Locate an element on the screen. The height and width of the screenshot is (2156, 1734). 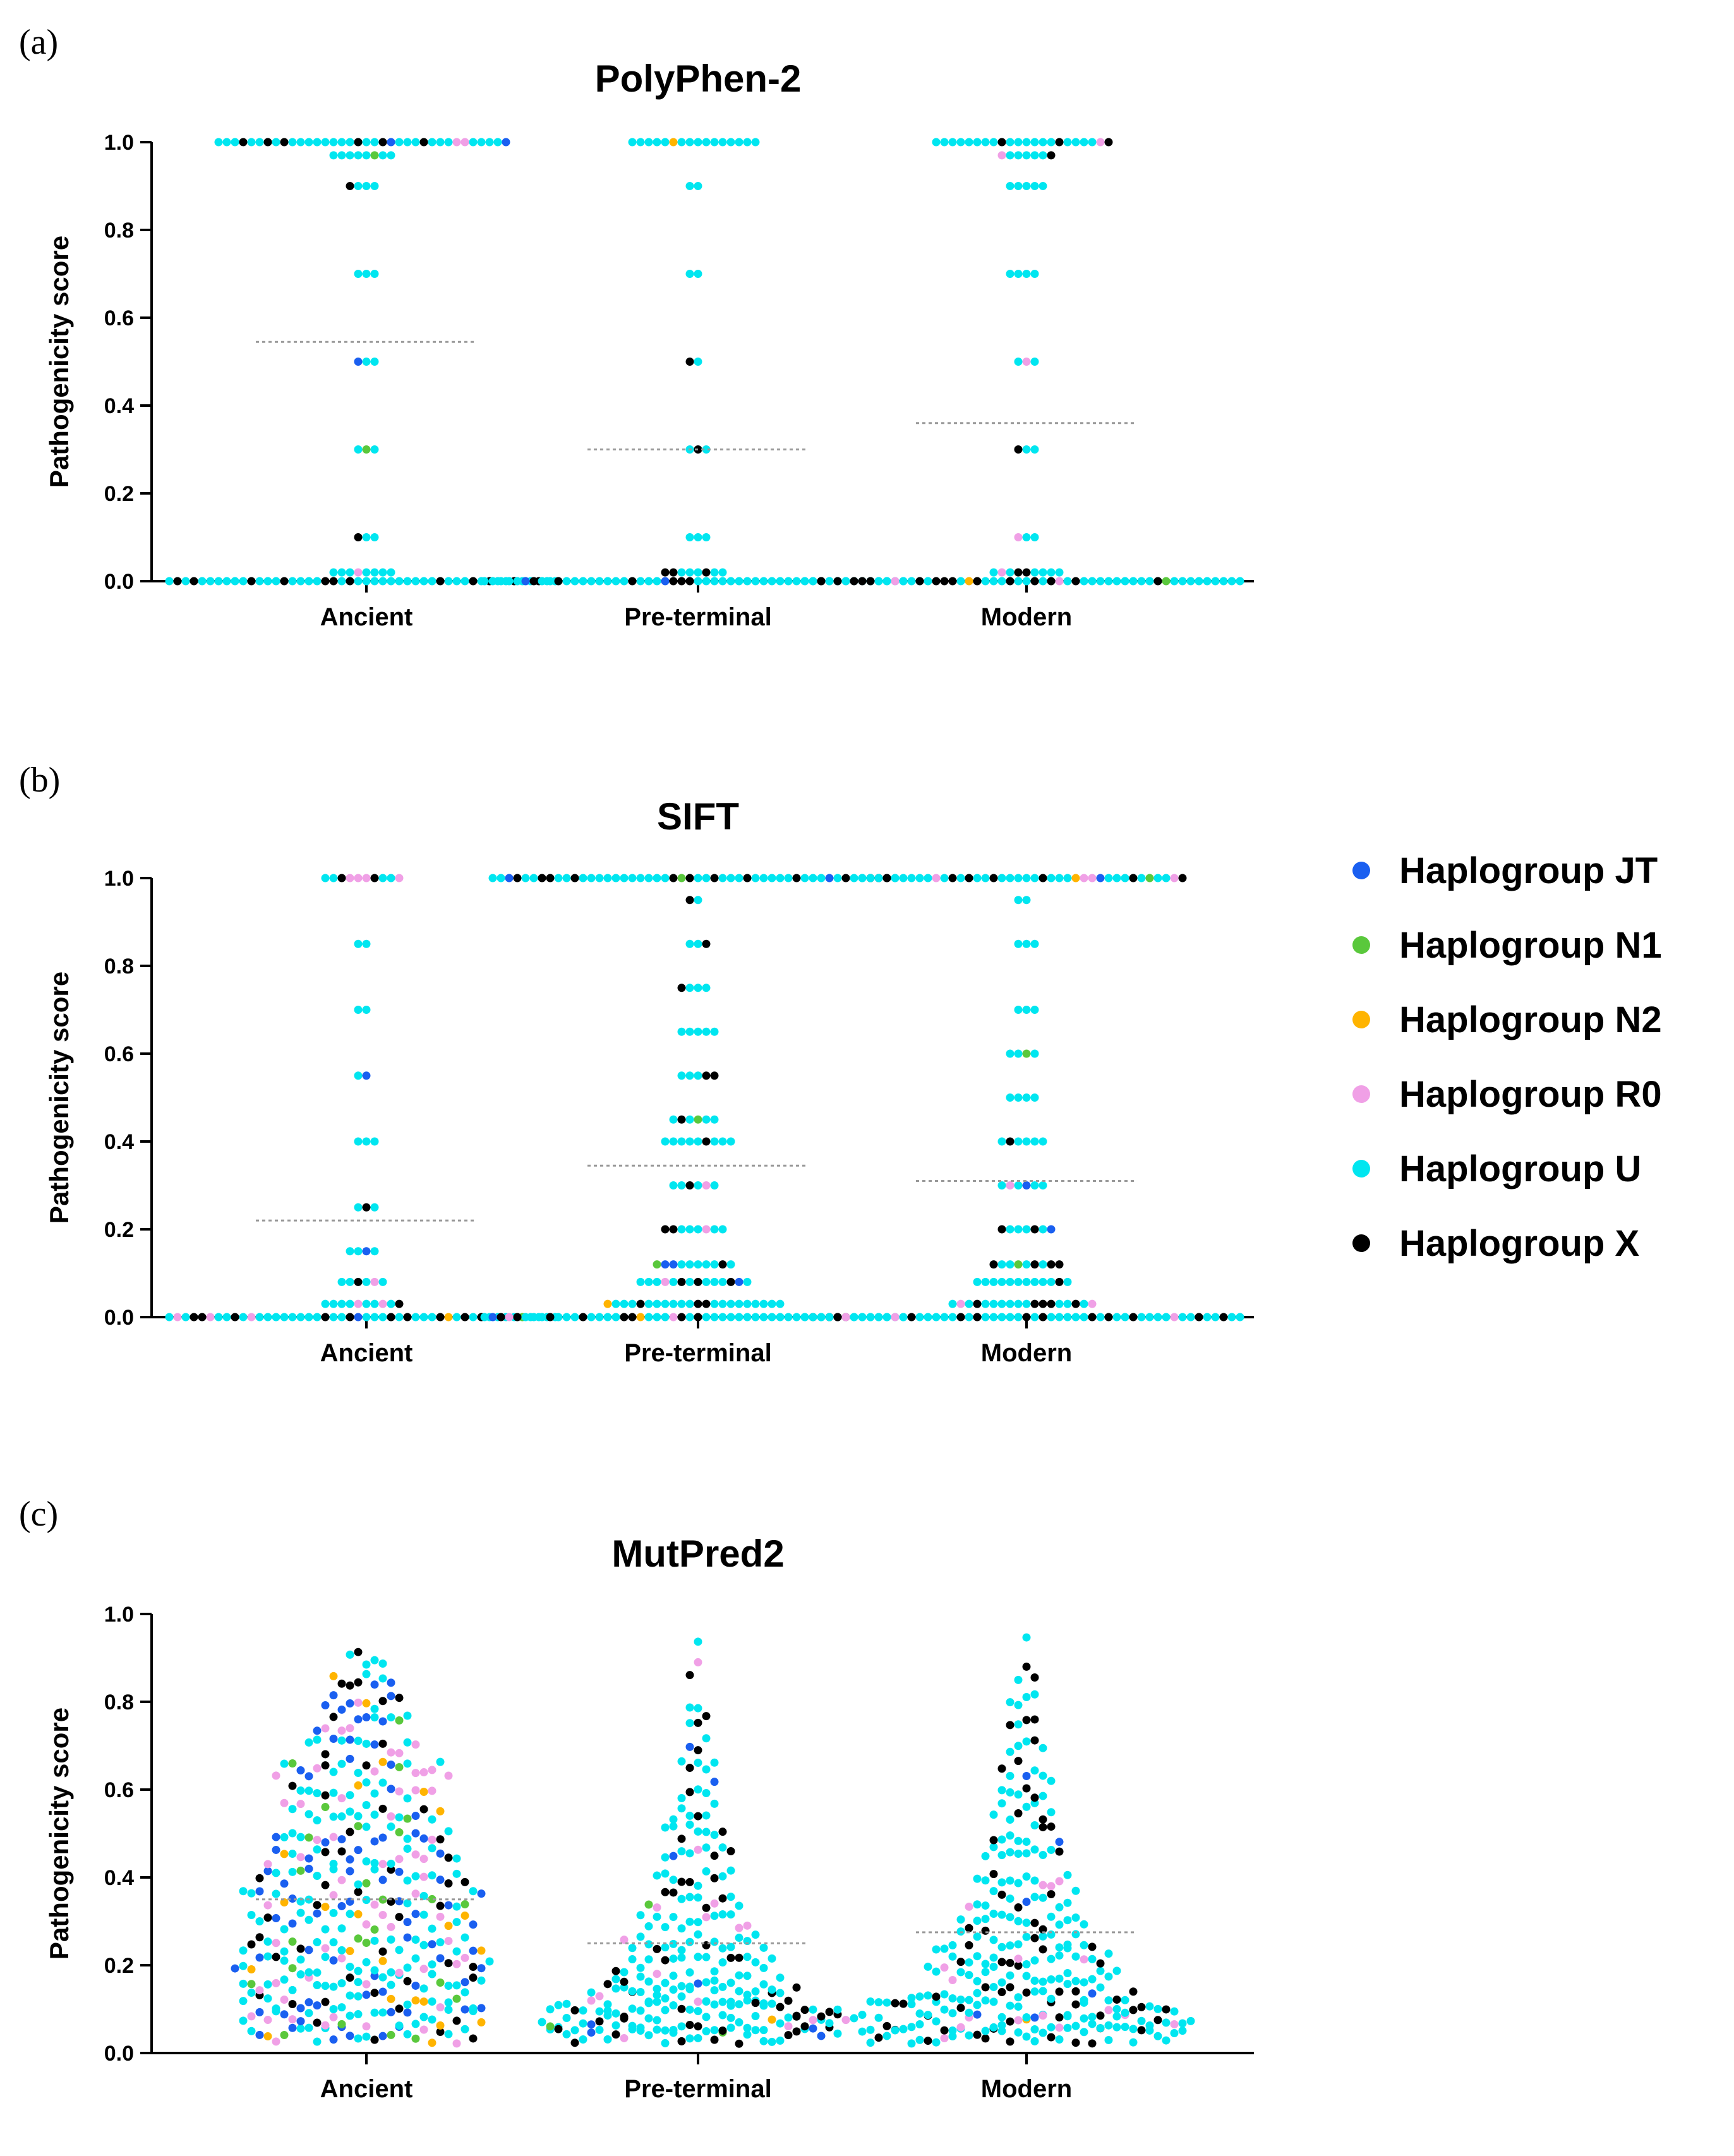
y-tick-label: 0.4 is located at coordinates (119, 1142).